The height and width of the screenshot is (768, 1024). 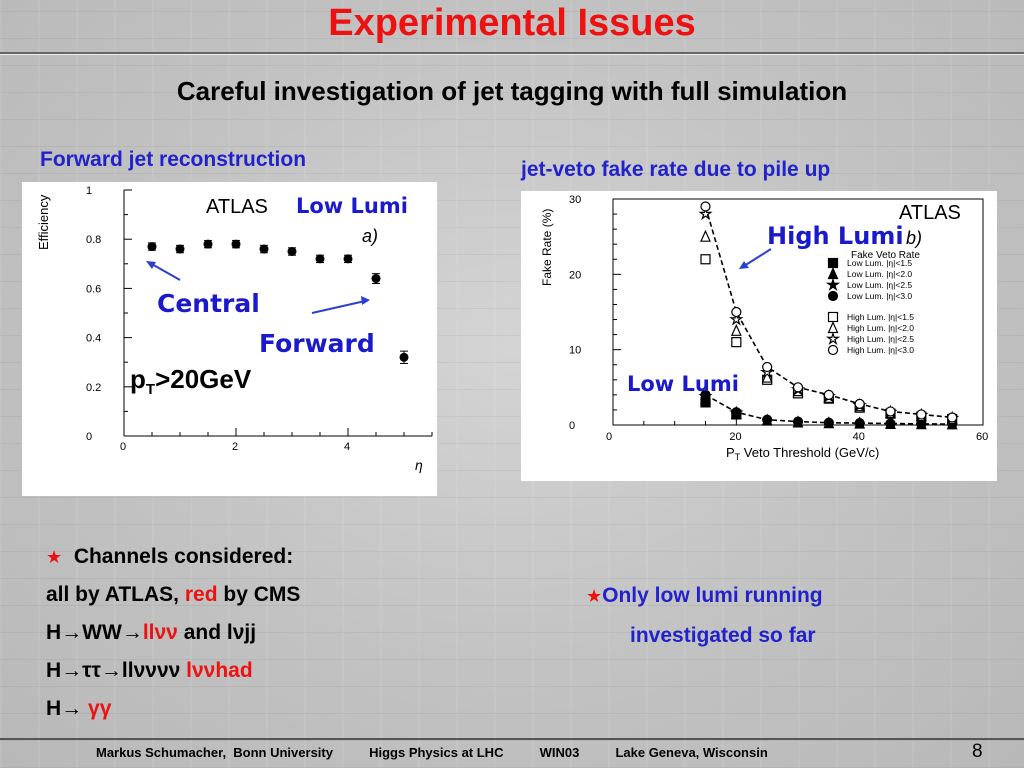 What do you see at coordinates (262, 594) in the screenshot?
I see `cms-text: by CMS` at bounding box center [262, 594].